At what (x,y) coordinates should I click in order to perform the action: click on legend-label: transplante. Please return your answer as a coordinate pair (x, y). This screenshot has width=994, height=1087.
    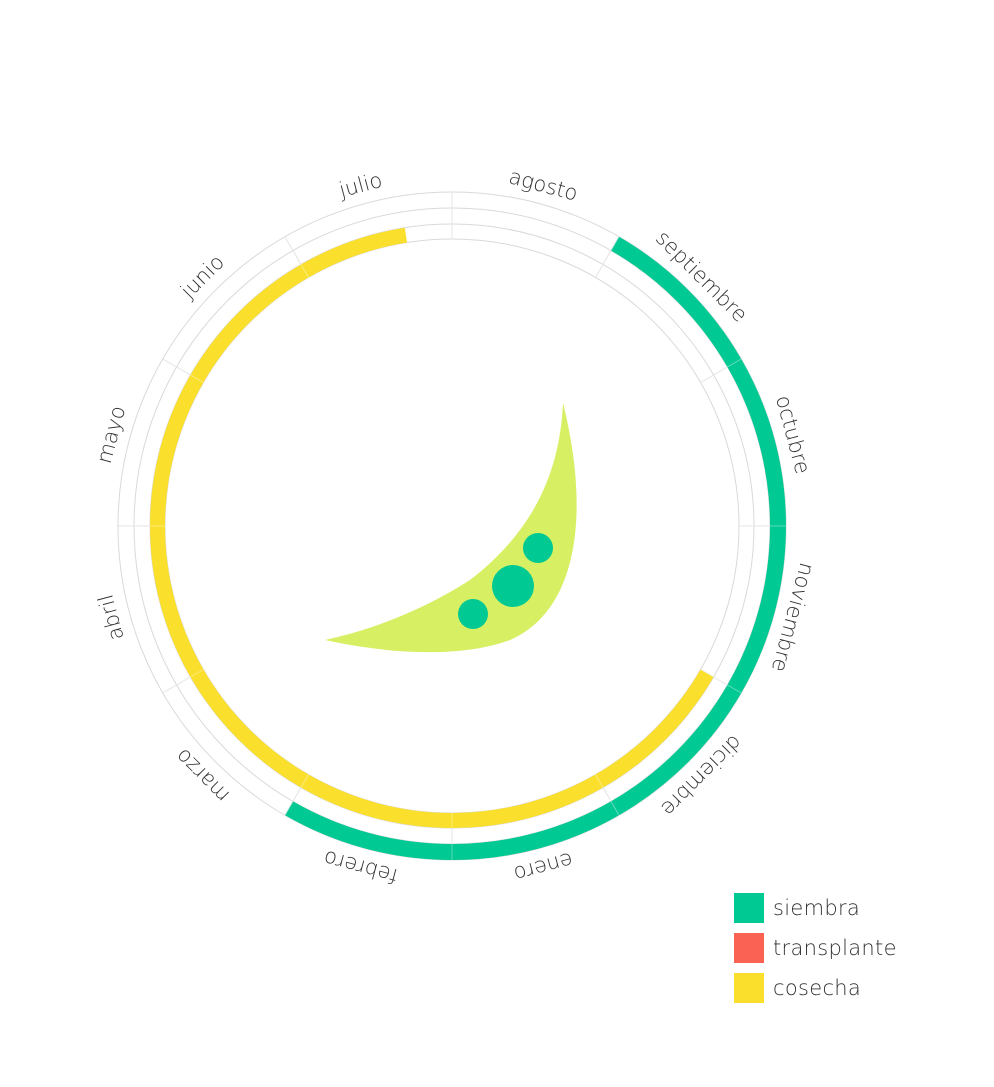
    Looking at the image, I should click on (835, 948).